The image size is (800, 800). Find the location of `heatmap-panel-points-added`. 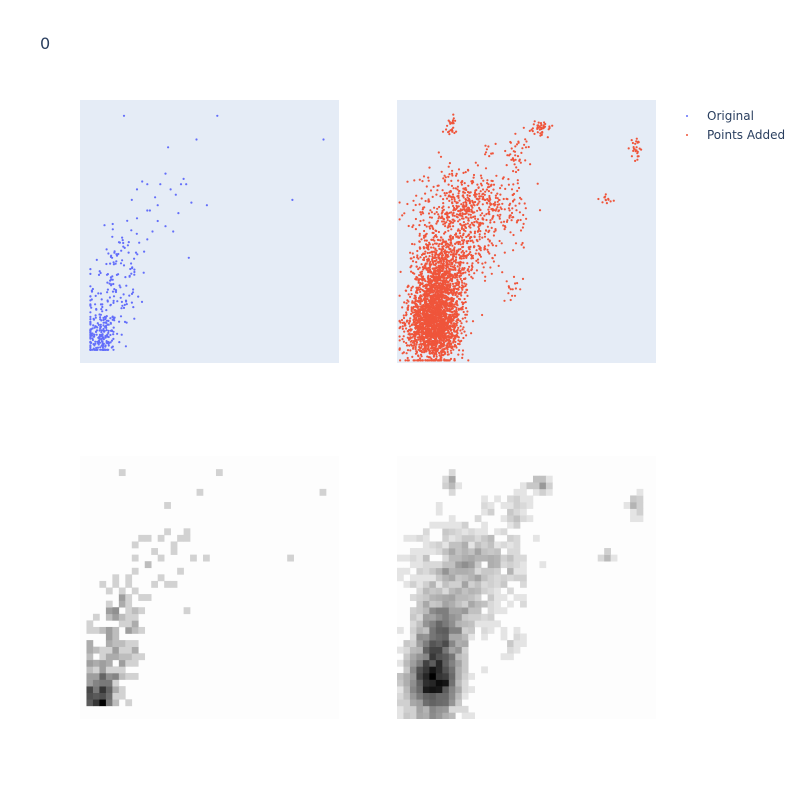

heatmap-panel-points-added is located at coordinates (526, 587).